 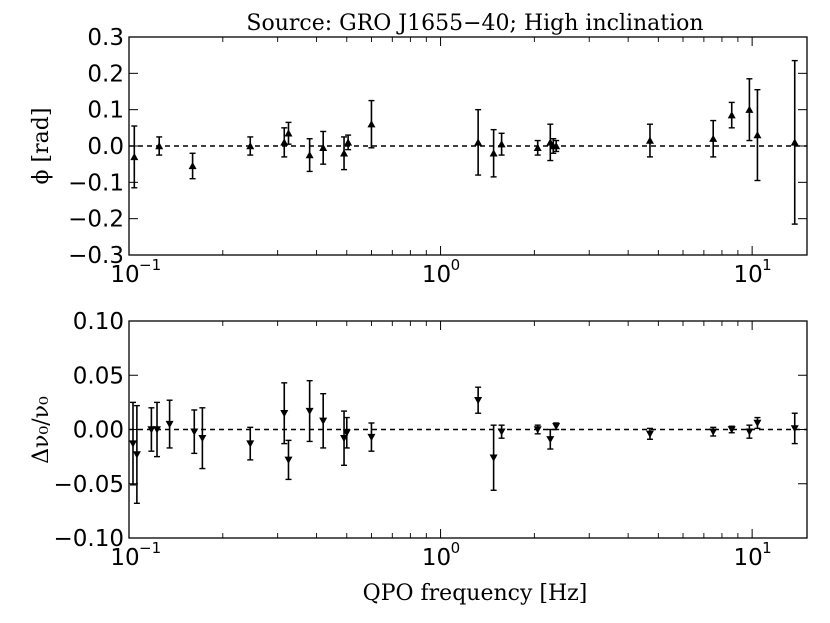 I want to click on bottom-y-tick-label: −0.05, so click(x=89, y=485).